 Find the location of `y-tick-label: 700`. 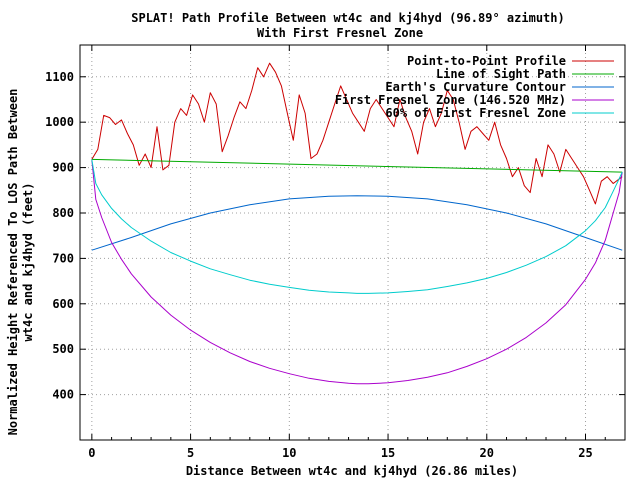

y-tick-label: 700 is located at coordinates (63, 258).